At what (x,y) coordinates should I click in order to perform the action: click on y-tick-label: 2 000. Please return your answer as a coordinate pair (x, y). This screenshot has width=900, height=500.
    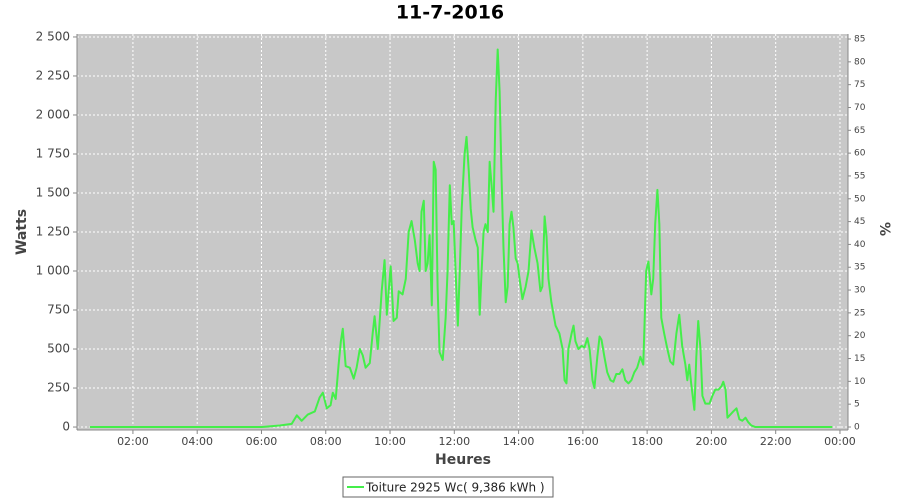
    Looking at the image, I should click on (53, 114).